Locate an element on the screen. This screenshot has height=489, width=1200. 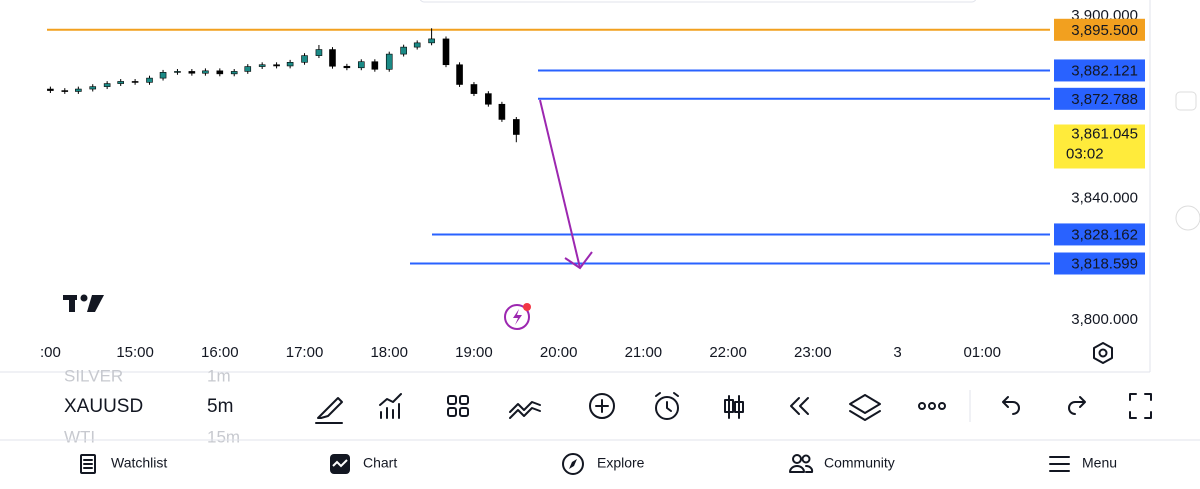
x-tick-label: 17:00 is located at coordinates (305, 352).